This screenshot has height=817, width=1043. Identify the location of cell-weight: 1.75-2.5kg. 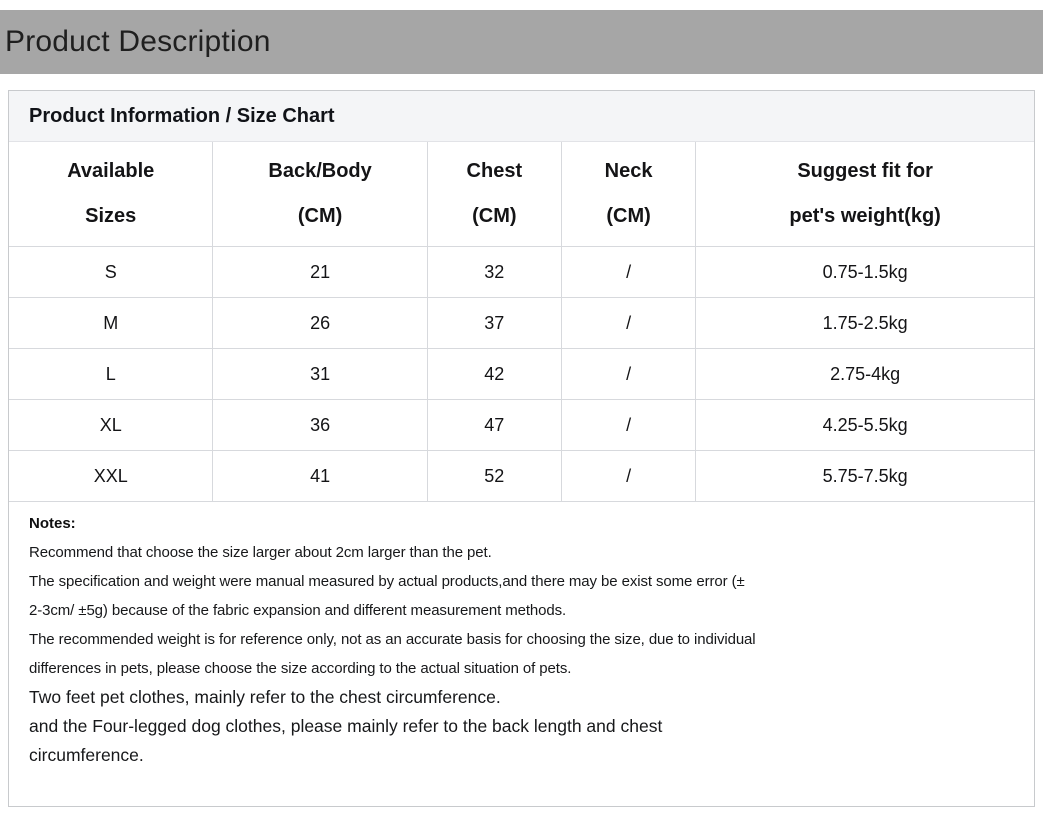
(864, 323).